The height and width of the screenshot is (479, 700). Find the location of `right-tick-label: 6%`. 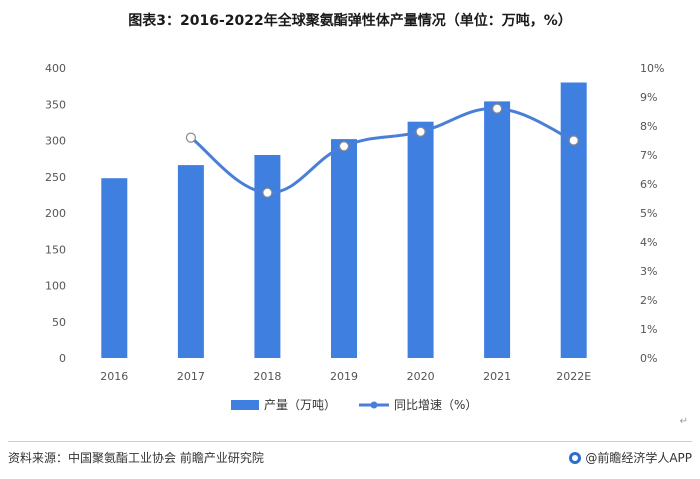

right-tick-label: 6% is located at coordinates (648, 184).